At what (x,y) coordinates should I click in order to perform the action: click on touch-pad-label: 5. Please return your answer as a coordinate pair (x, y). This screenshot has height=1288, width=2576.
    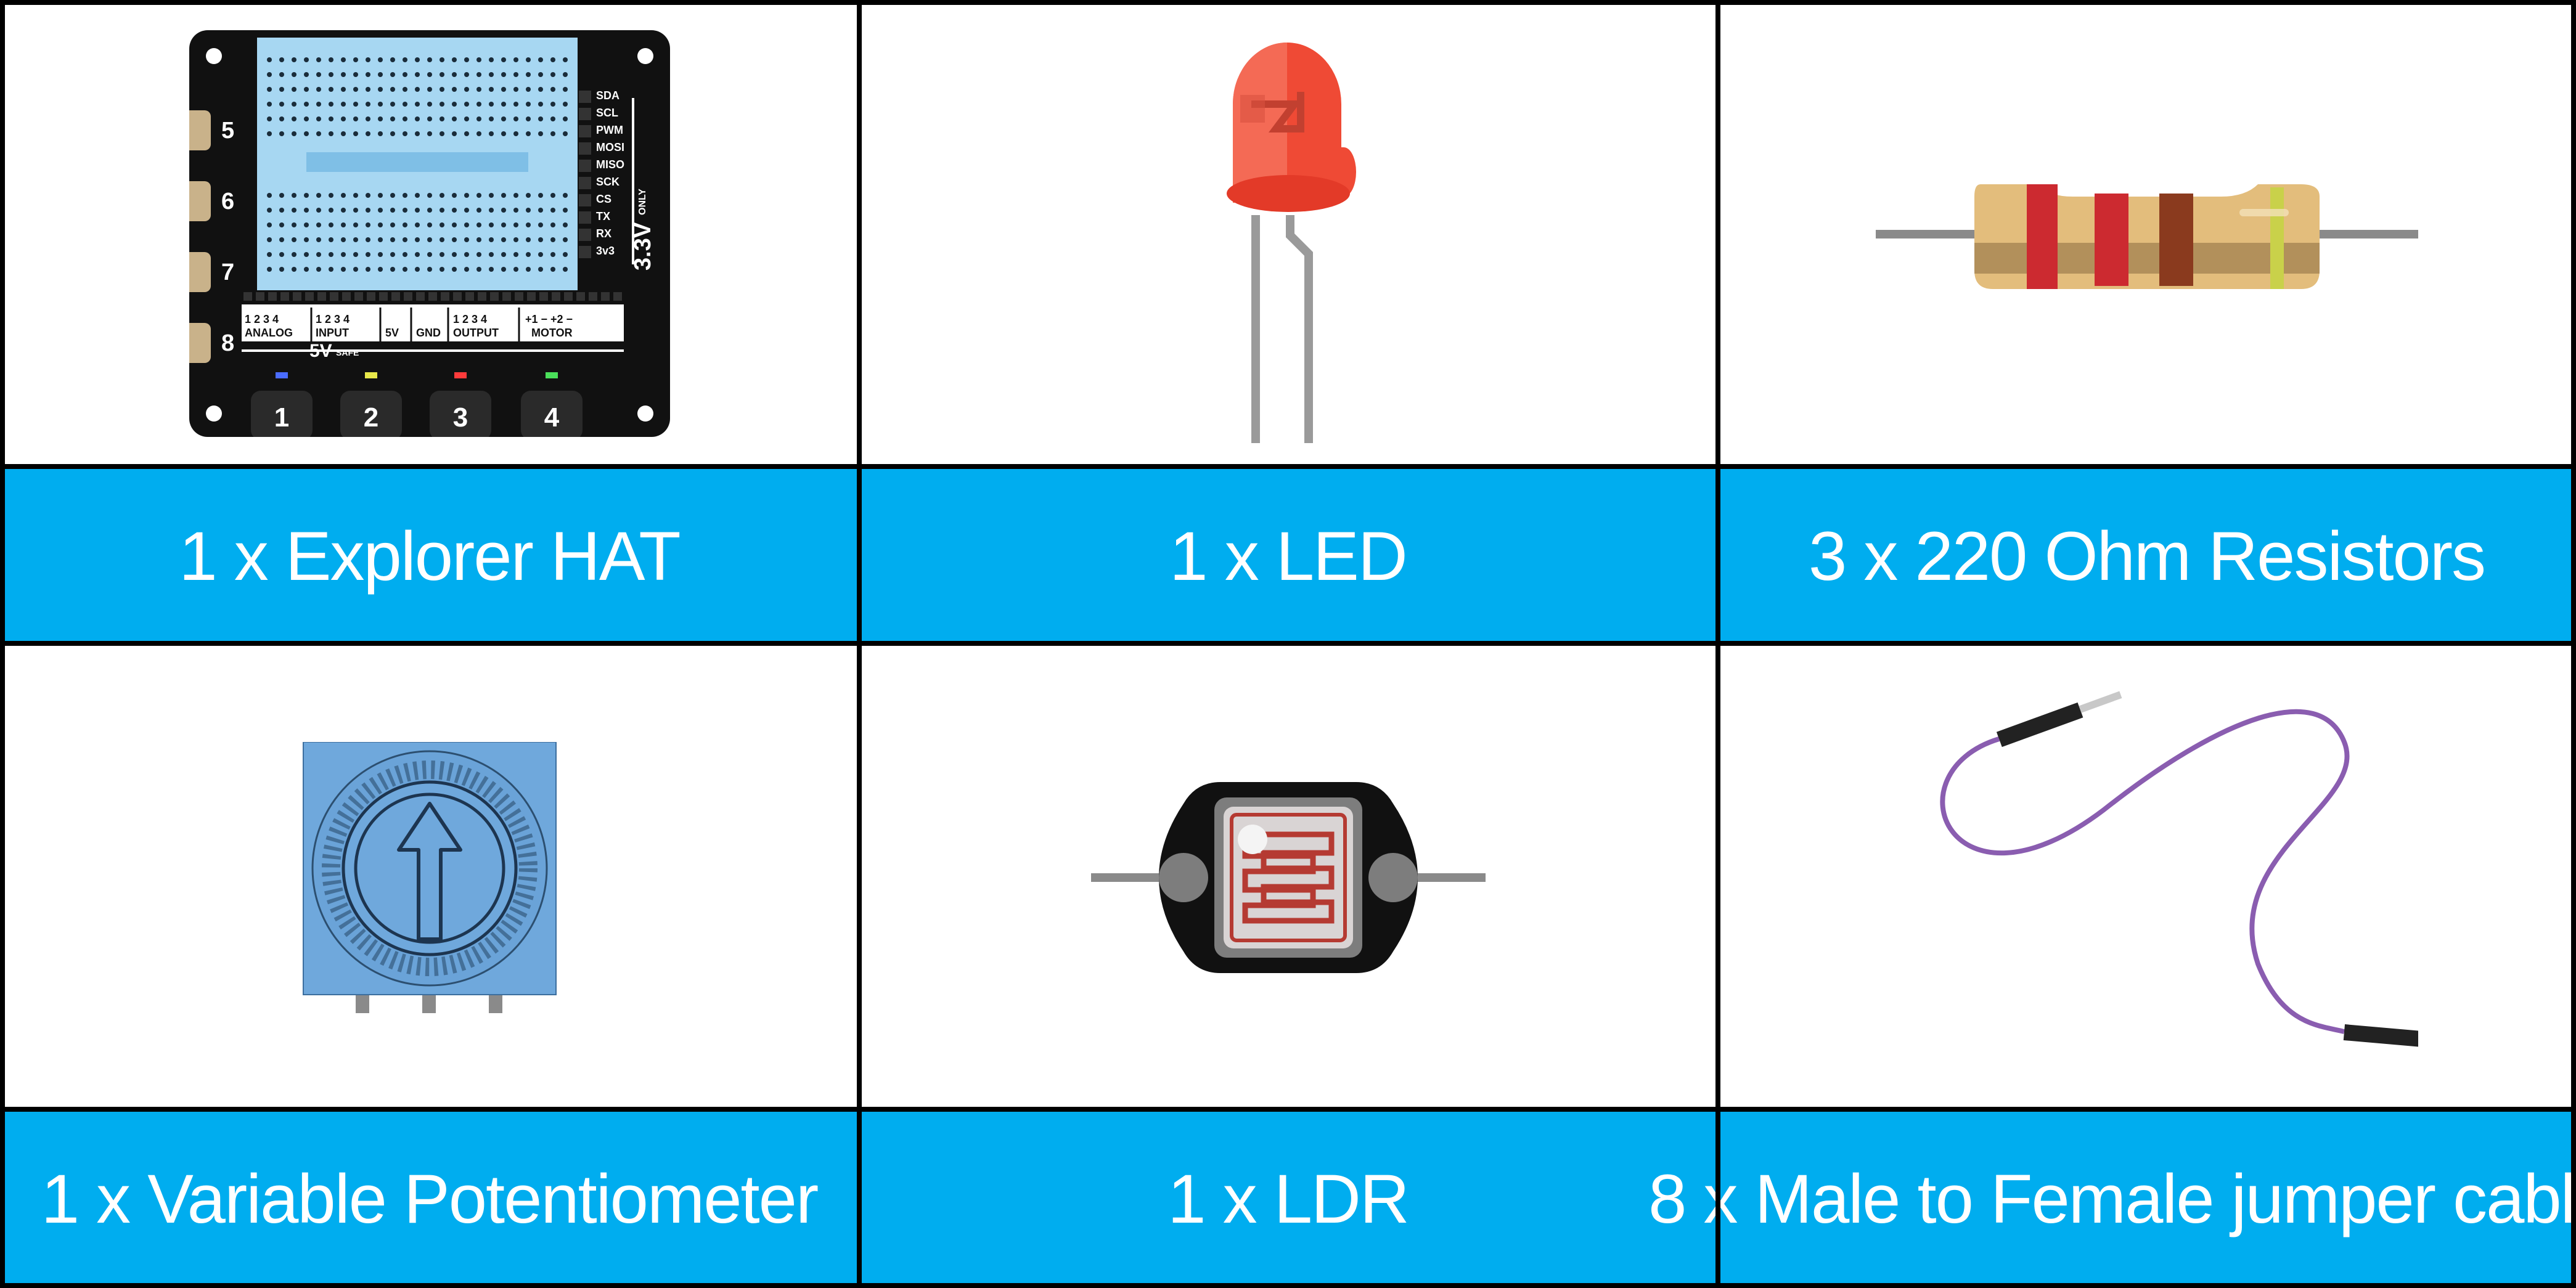
    Looking at the image, I should click on (227, 131).